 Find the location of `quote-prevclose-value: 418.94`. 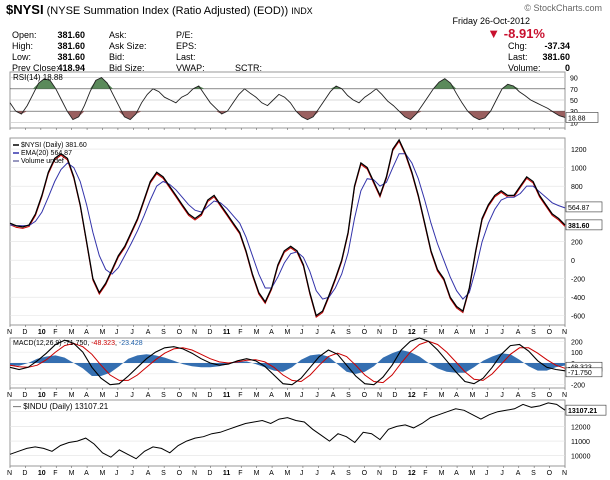

quote-prevclose-value: 418.94 is located at coordinates (71, 68).